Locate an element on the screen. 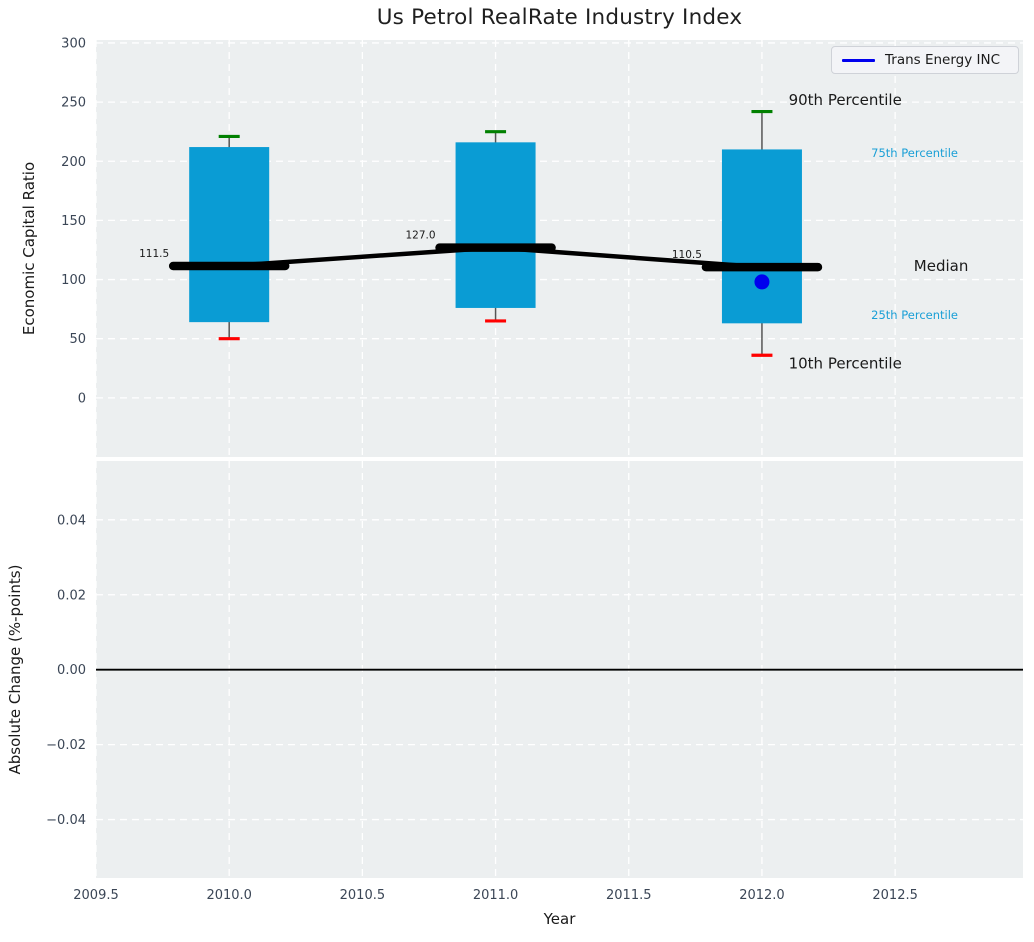  y-tick-label-bottom: −0.02 is located at coordinates (66, 745).